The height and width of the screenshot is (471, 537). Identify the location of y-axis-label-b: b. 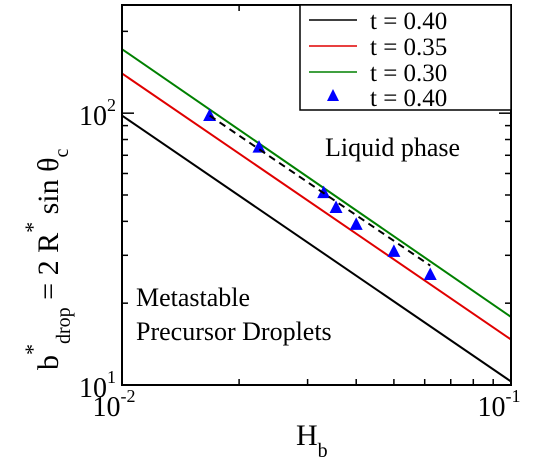
(48, 362).